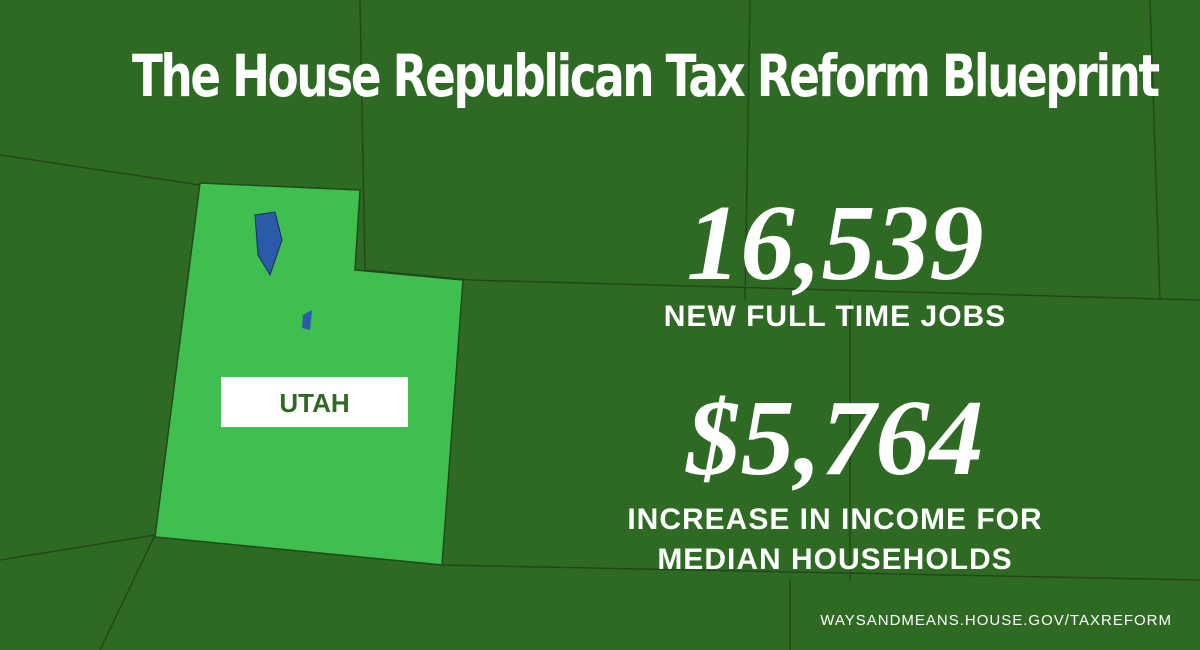 The image size is (1200, 650). Describe the element at coordinates (835, 316) in the screenshot. I see `stat-caption: NEW FULL TIME JOBS` at that location.